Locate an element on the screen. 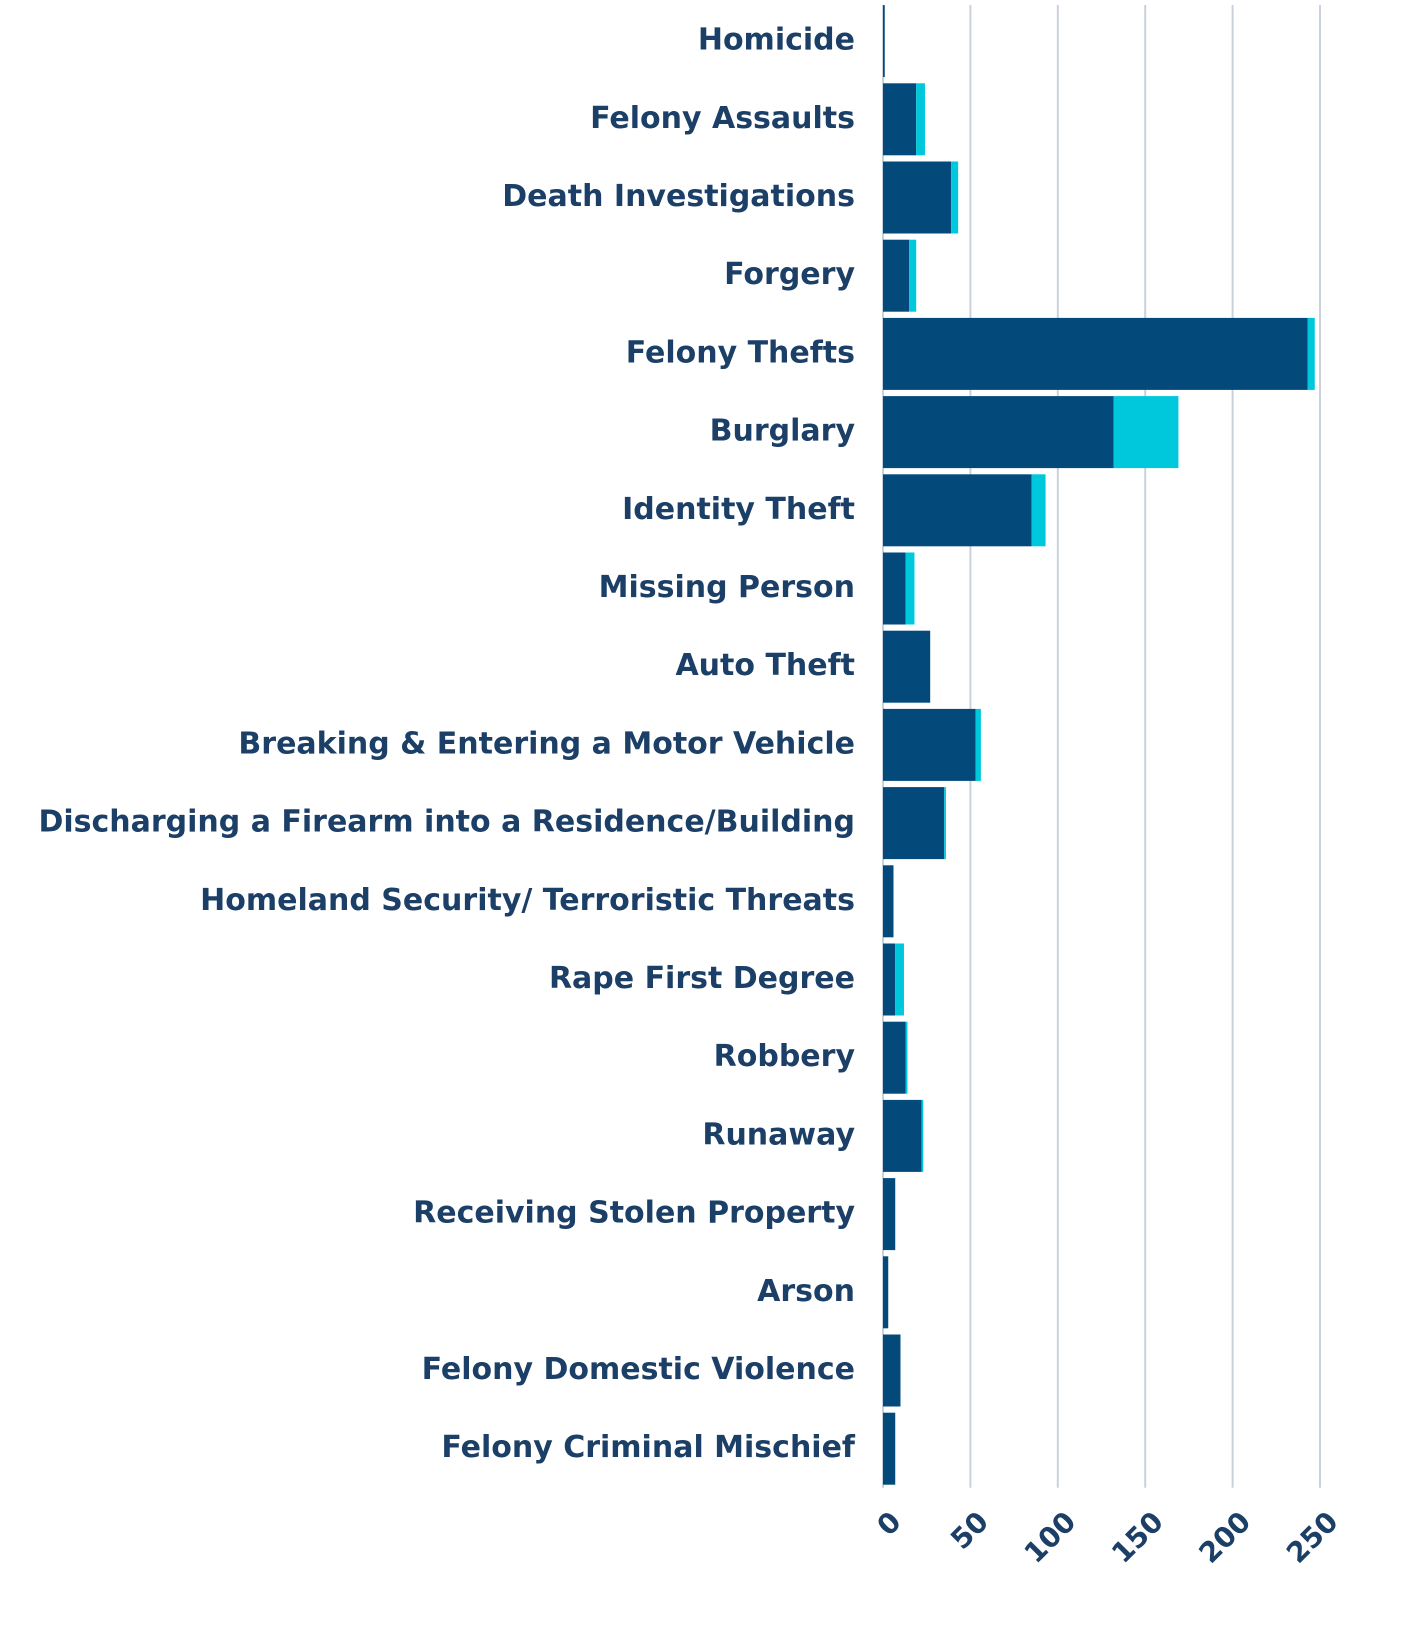  x-tick-label: 250 is located at coordinates (1312, 1537).